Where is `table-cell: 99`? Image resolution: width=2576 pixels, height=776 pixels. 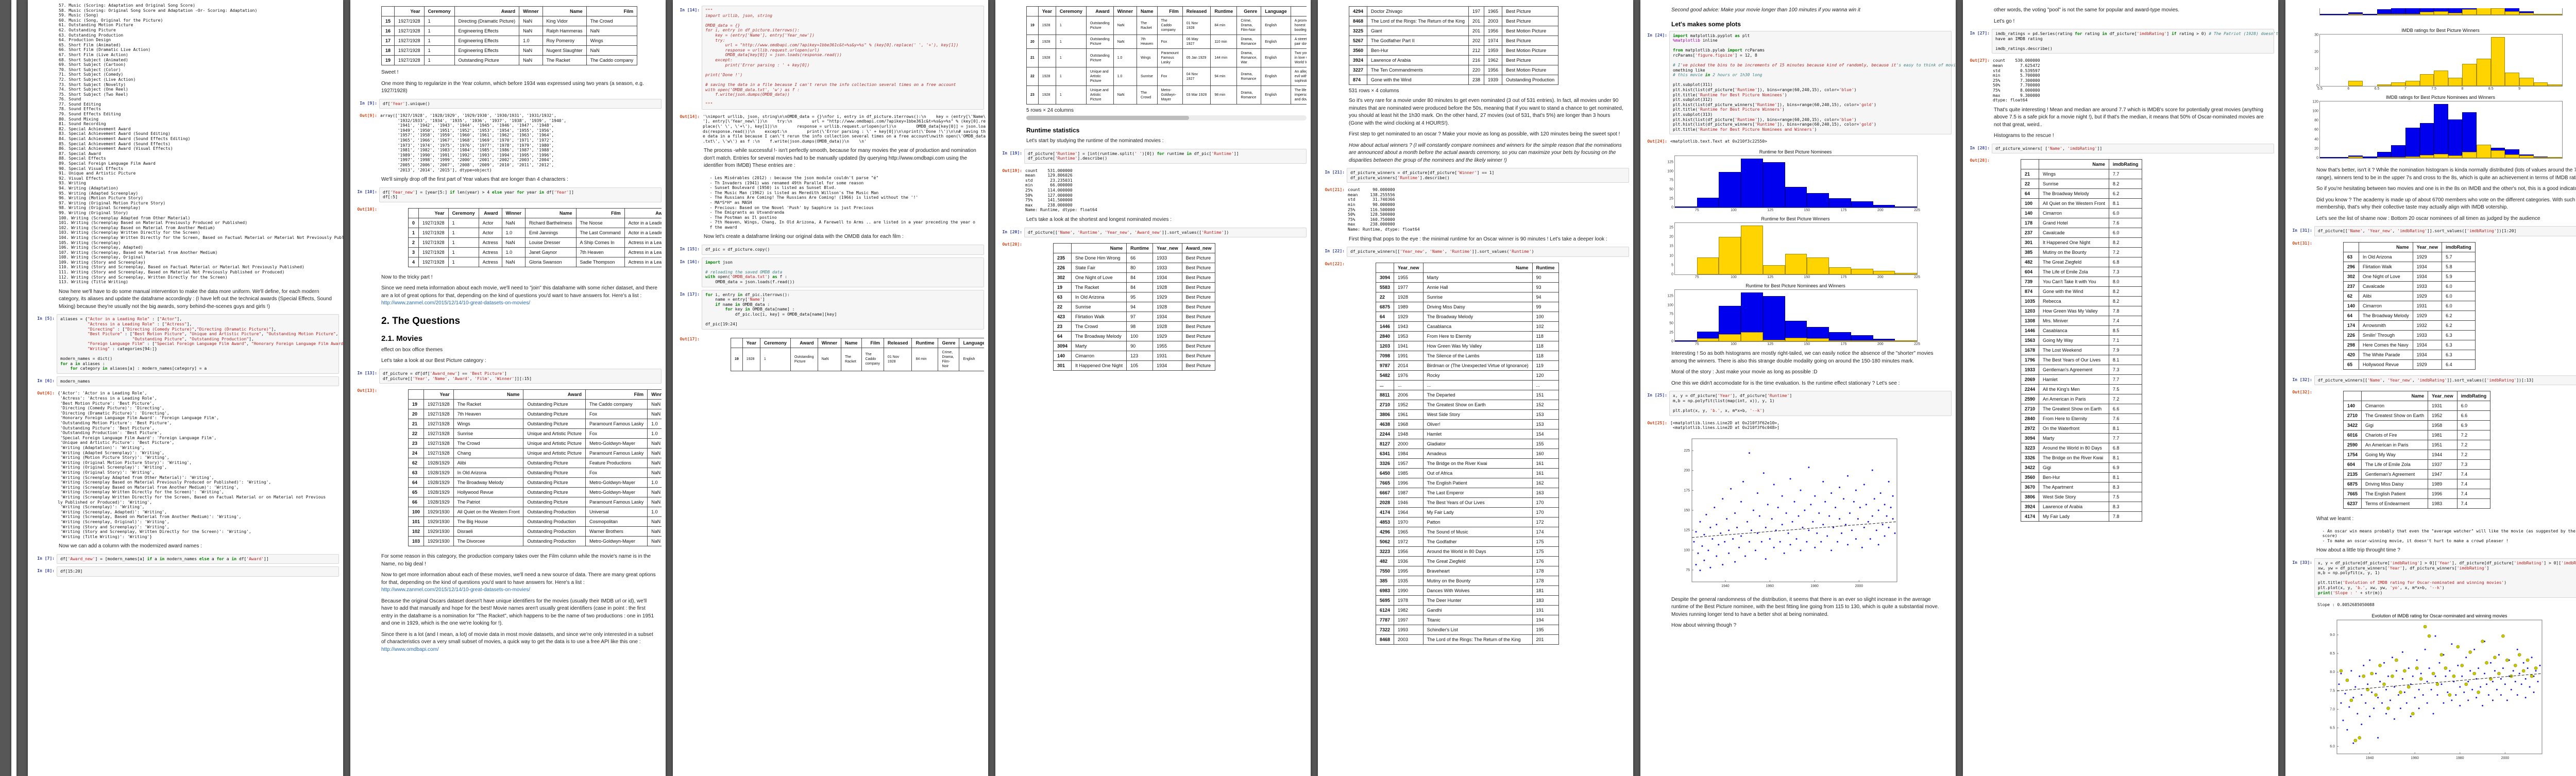 table-cell: 99 is located at coordinates (1545, 306).